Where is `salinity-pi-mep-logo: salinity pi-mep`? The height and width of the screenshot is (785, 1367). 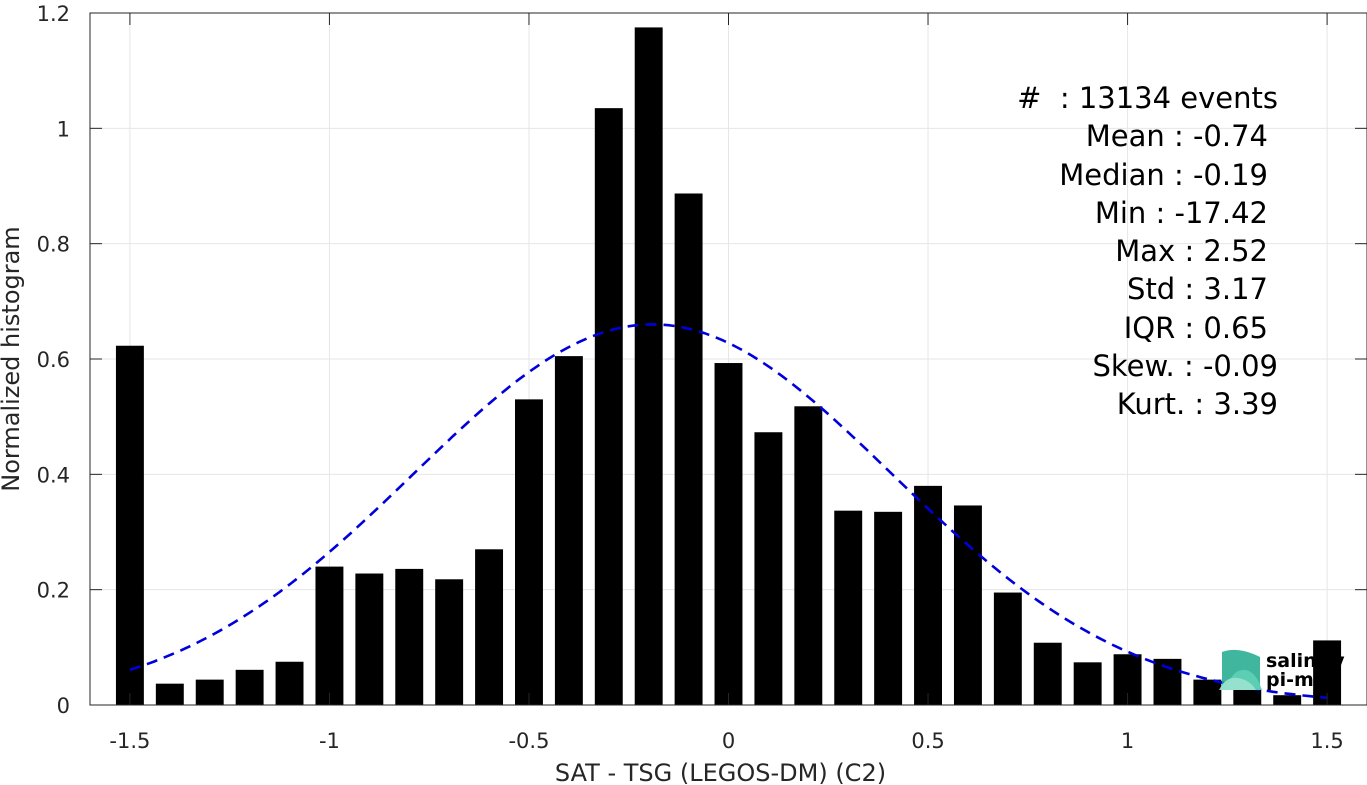 salinity-pi-mep-logo: salinity pi-mep is located at coordinates (1282, 670).